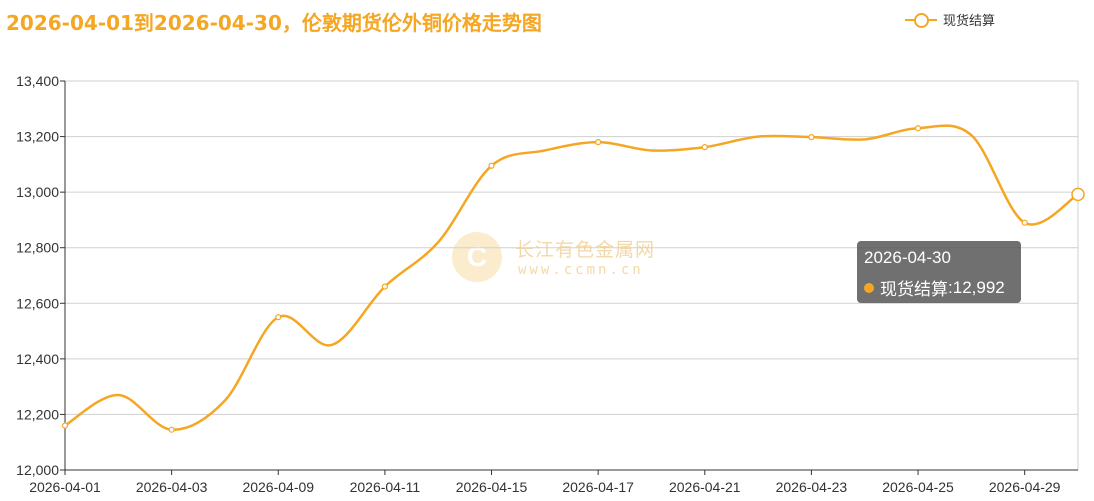  What do you see at coordinates (37, 414) in the screenshot?
I see `y-tick-label: 12,200` at bounding box center [37, 414].